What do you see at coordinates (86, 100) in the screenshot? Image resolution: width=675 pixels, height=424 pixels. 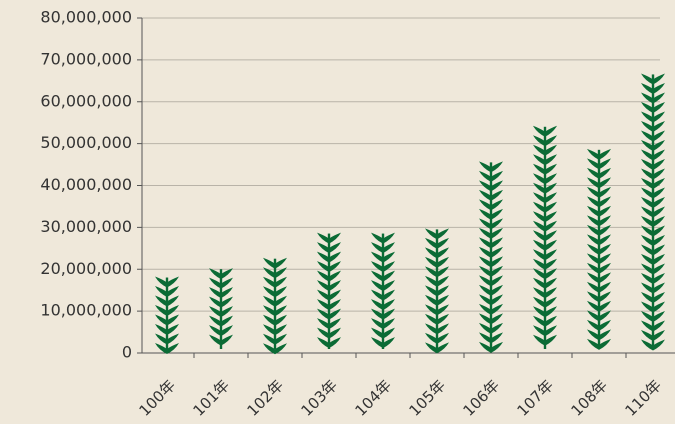 I see `y-tick-label: 60,000,000` at bounding box center [86, 100].